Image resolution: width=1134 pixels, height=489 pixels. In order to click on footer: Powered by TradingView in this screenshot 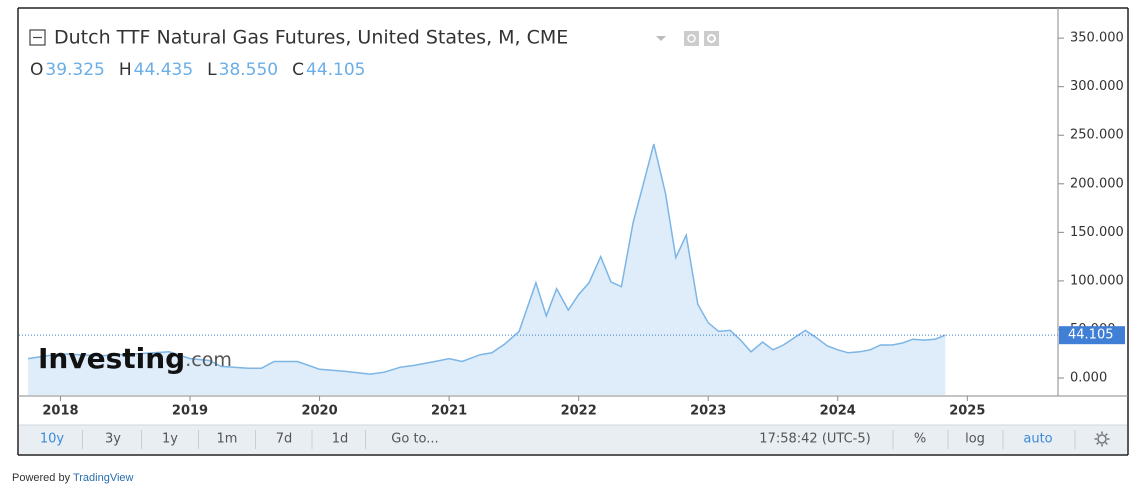, I will do `click(73, 478)`.